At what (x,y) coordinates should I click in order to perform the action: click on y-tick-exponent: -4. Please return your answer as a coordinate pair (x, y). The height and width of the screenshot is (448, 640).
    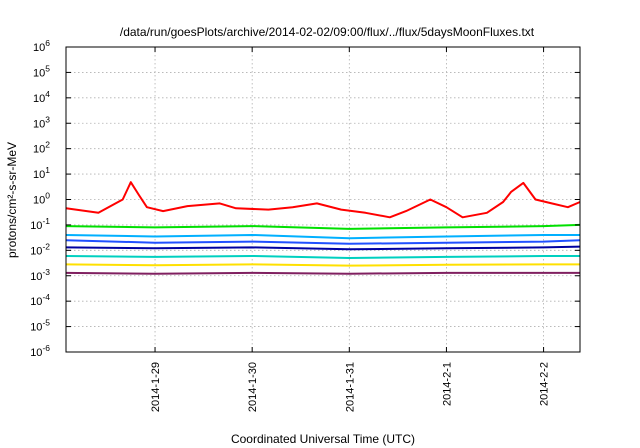
    Looking at the image, I should click on (46, 297).